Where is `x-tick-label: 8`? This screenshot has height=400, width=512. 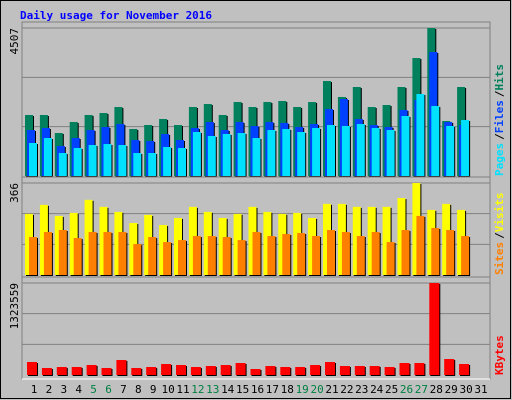
x-tick-label: 8 is located at coordinates (138, 389).